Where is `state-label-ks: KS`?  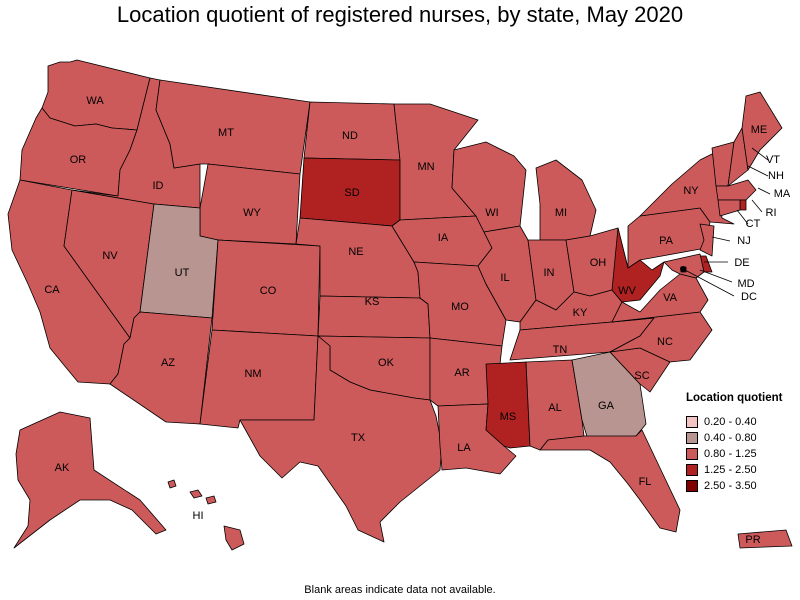 state-label-ks: KS is located at coordinates (372, 302).